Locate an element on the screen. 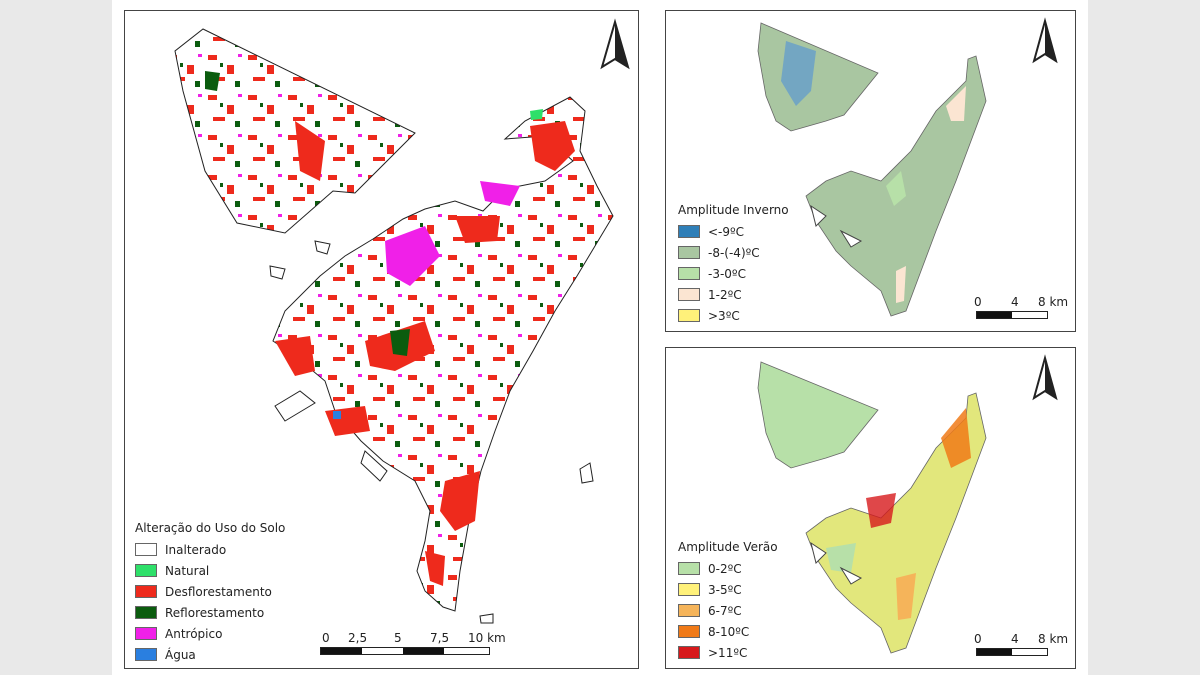 The height and width of the screenshot is (675, 1200). legend-title: Amplitude Inverno is located at coordinates (733, 210).